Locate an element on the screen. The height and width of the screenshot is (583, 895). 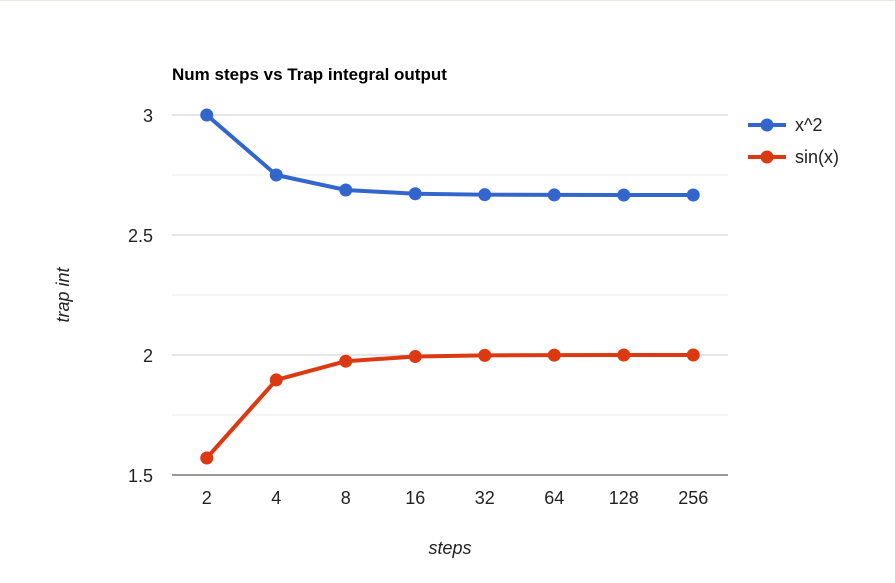
x-tick-label: 256 is located at coordinates (693, 498).